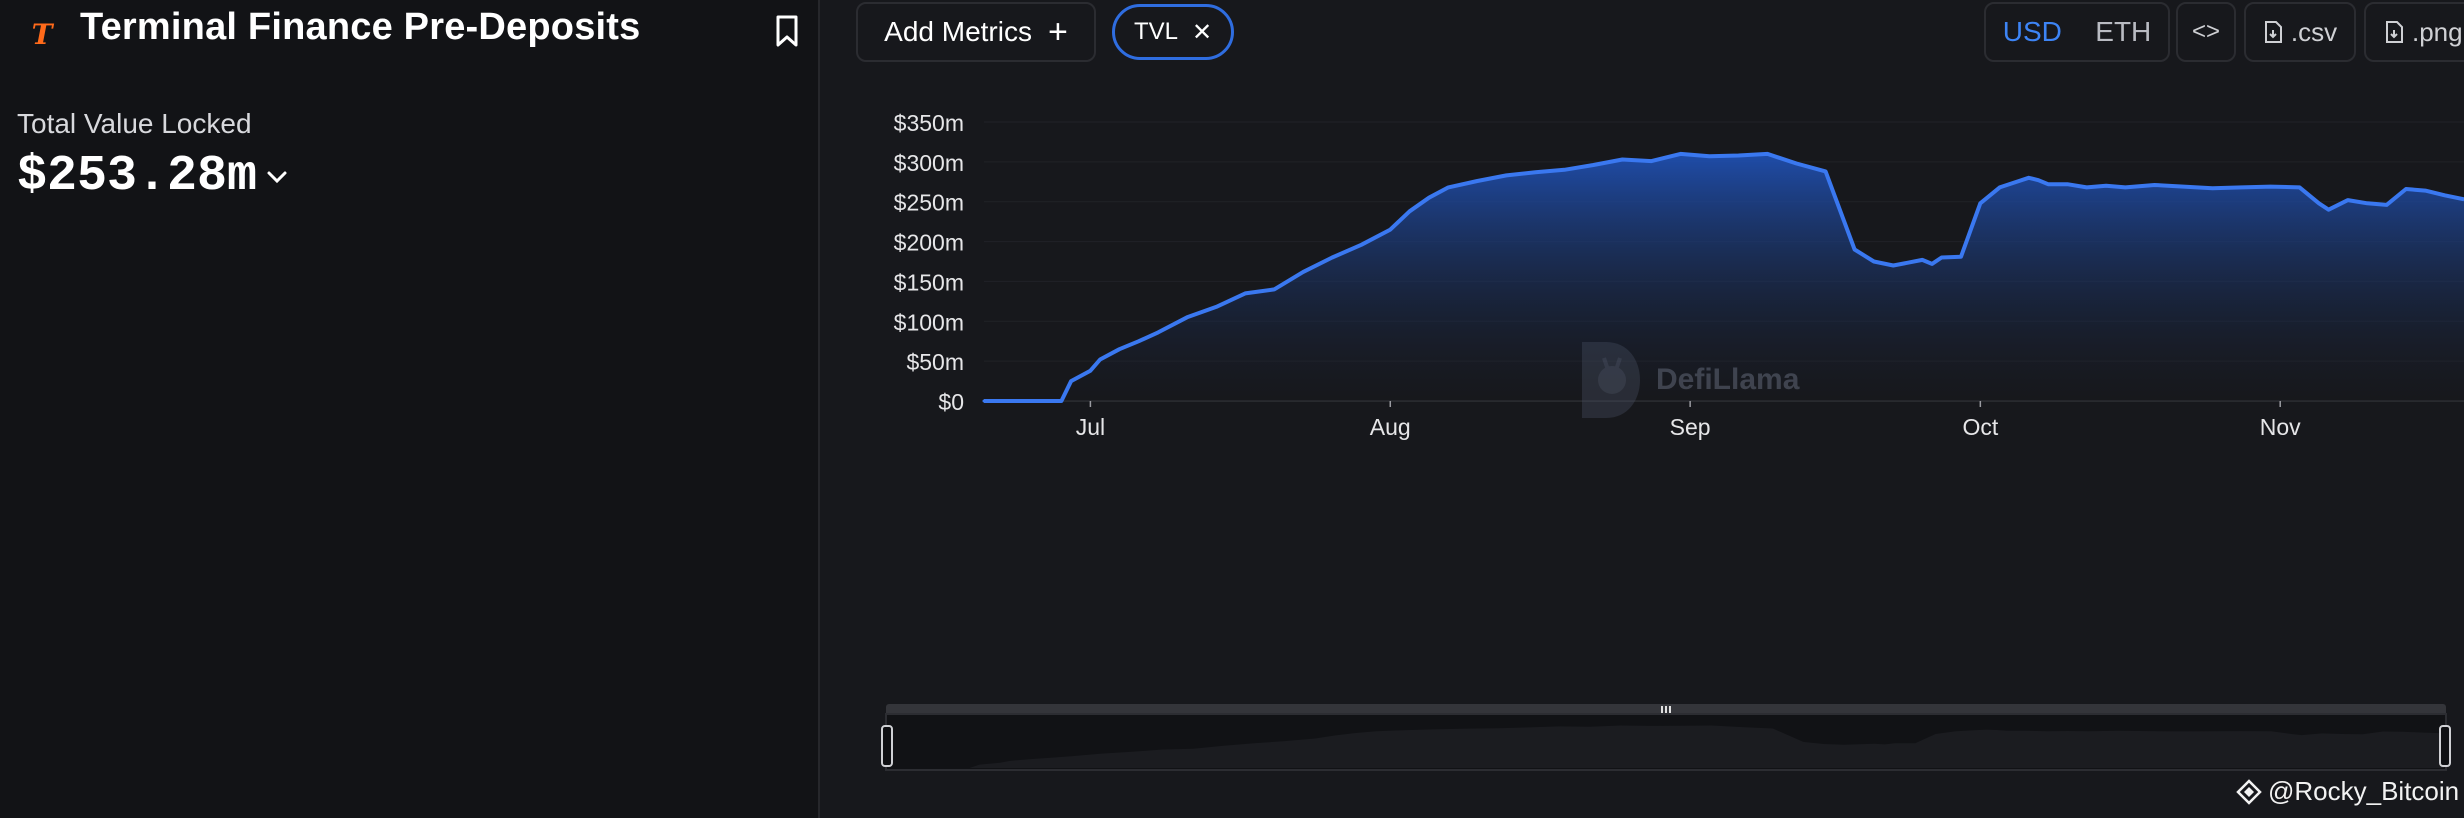  Describe the element at coordinates (137, 176) in the screenshot. I see `tvl-value: $253.28m` at that location.